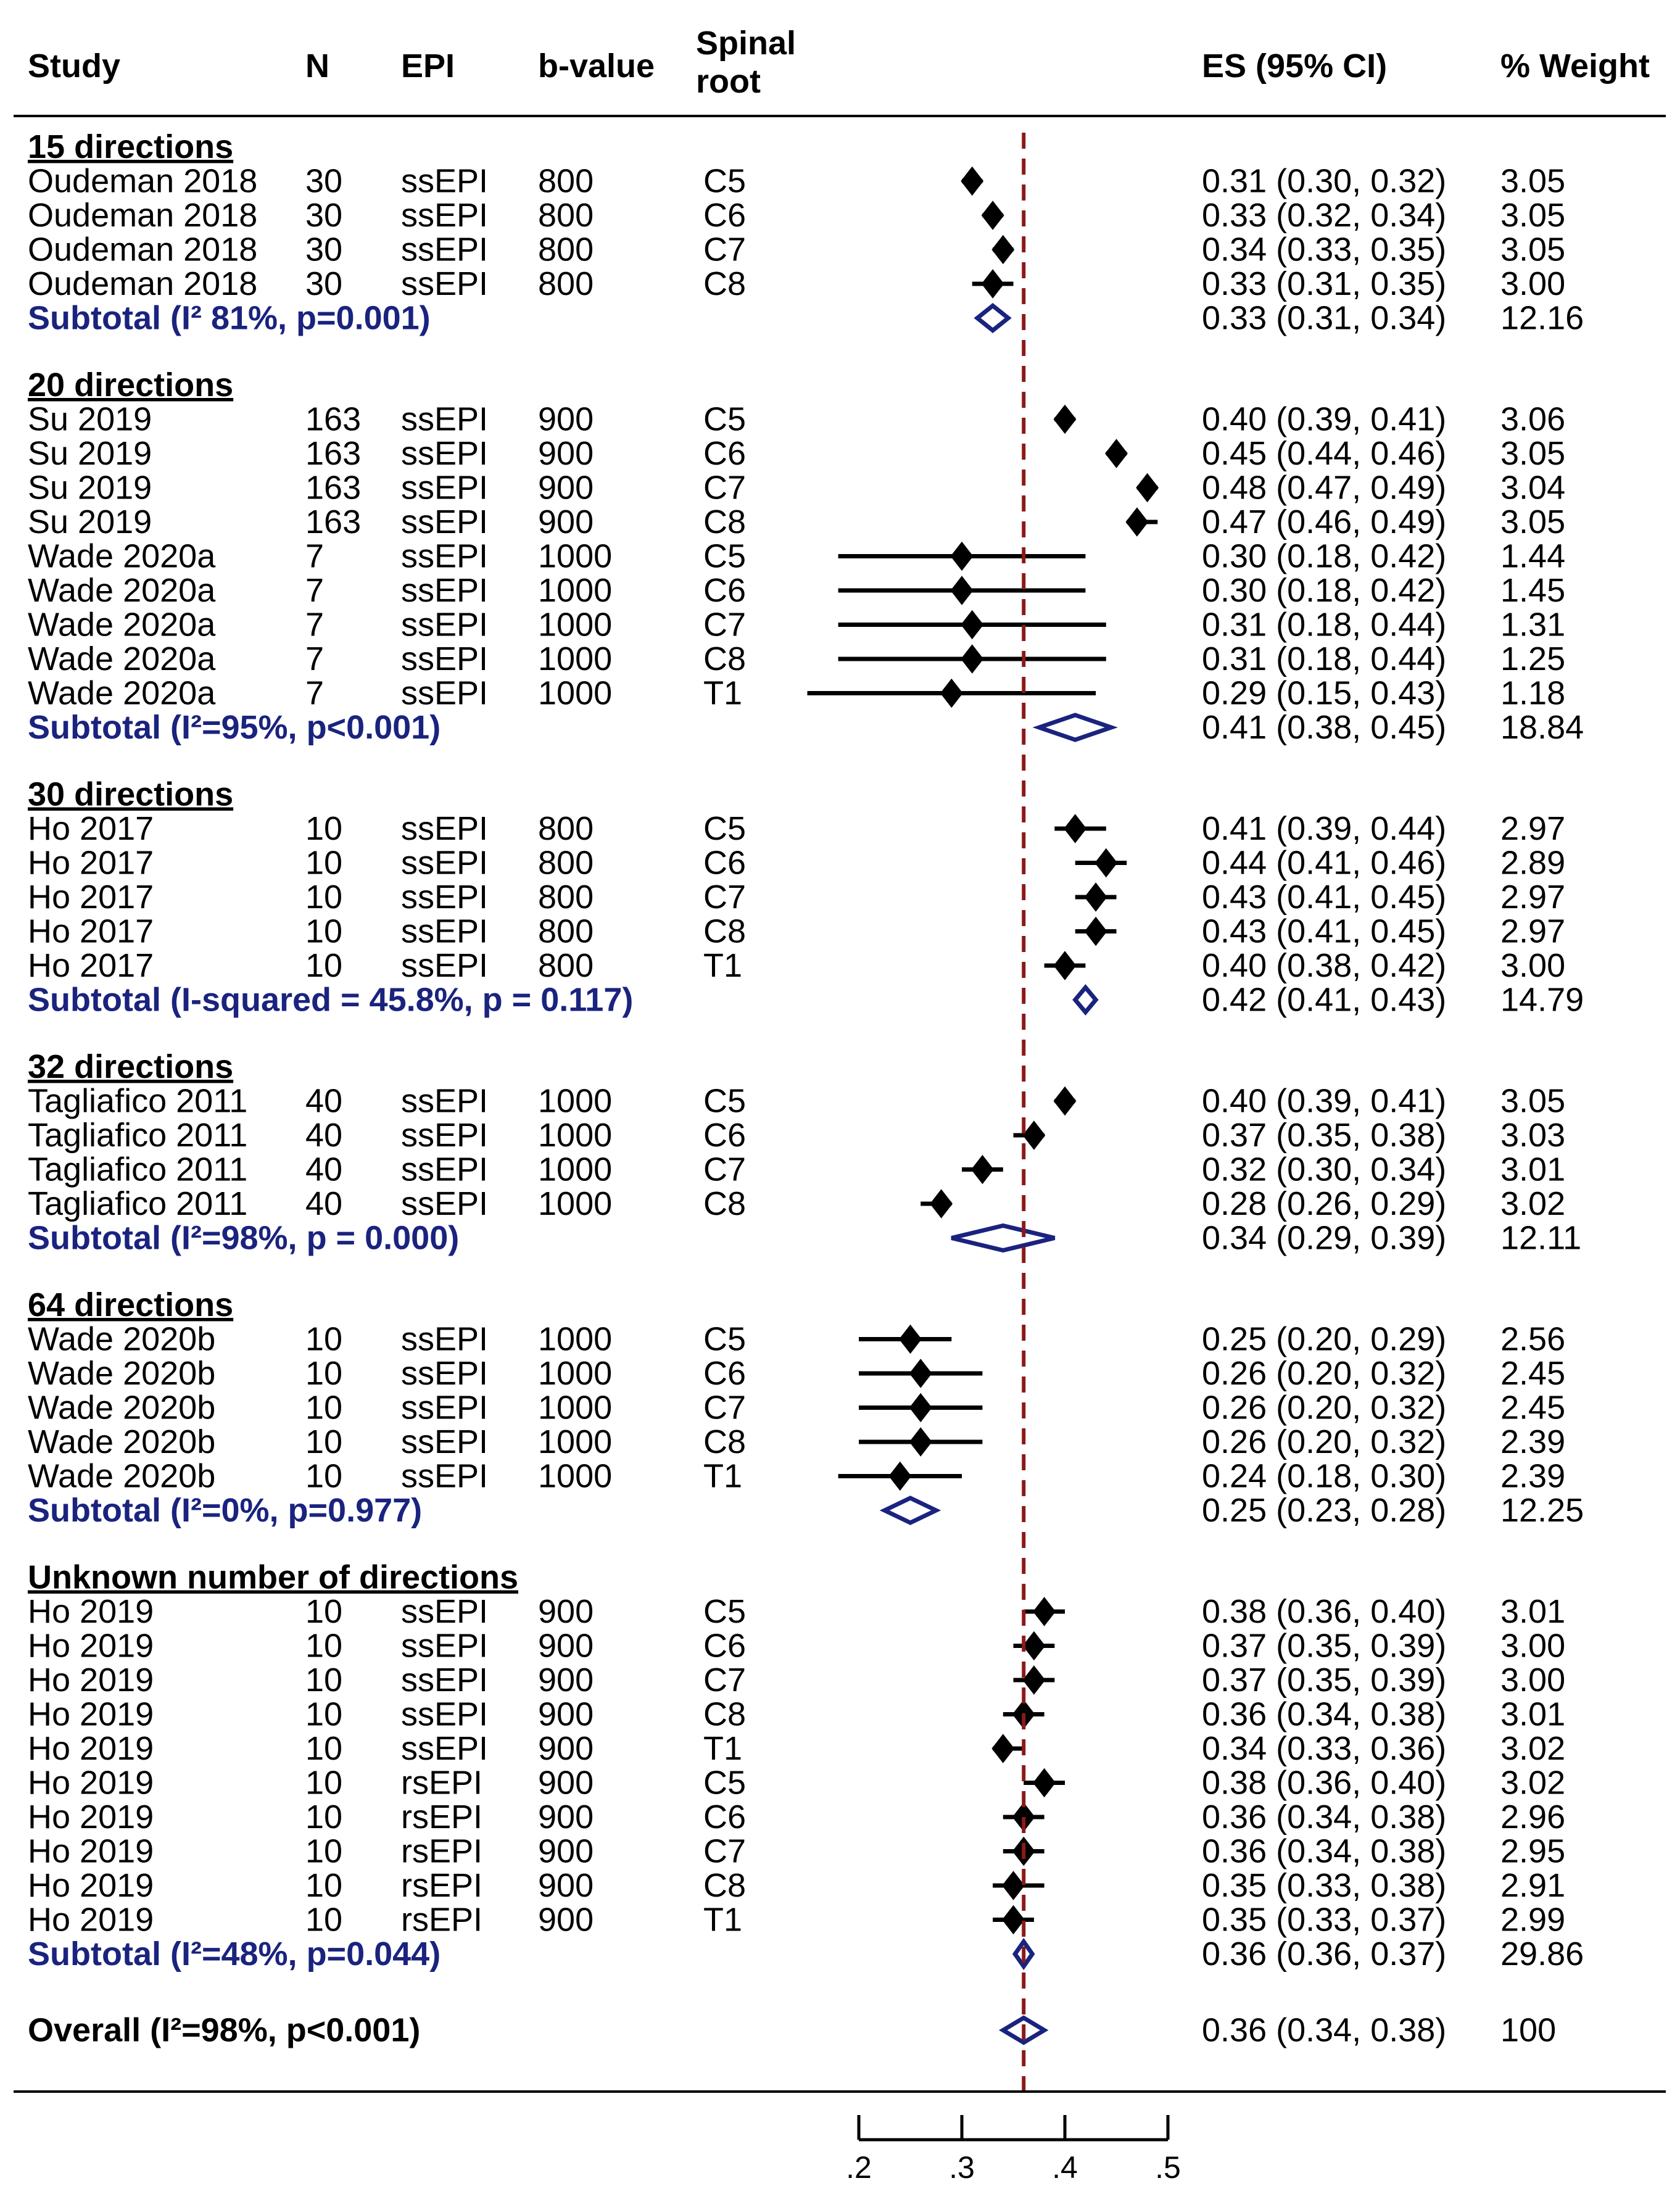 Image resolution: width=1680 pixels, height=2194 pixels. I want to click on weight-value: 1.18, so click(1532, 693).